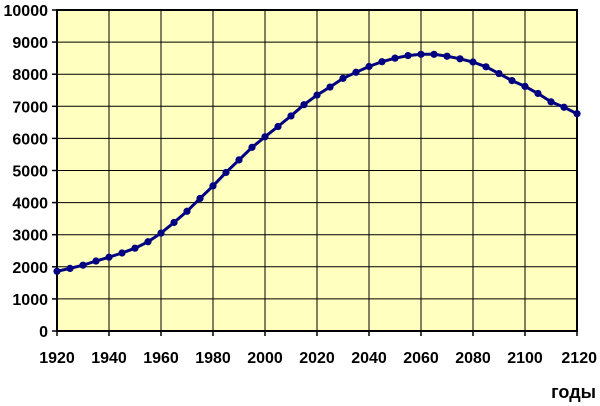 The width and height of the screenshot is (600, 406). Describe the element at coordinates (30, 107) in the screenshot. I see `y-tick-label: 7000` at that location.